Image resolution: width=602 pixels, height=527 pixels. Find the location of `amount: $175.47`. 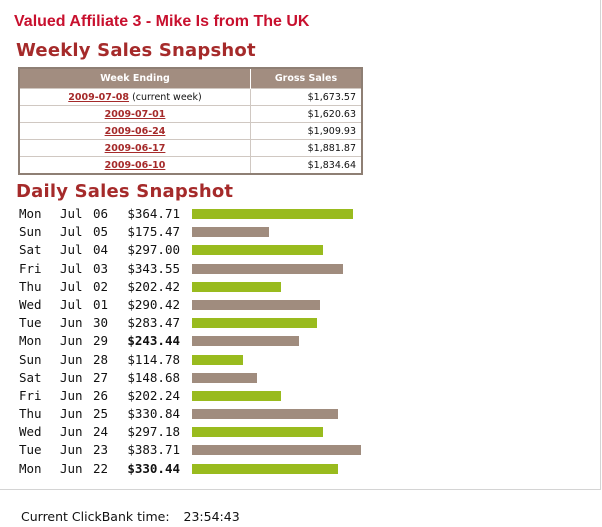

amount: $175.47 is located at coordinates (153, 232).